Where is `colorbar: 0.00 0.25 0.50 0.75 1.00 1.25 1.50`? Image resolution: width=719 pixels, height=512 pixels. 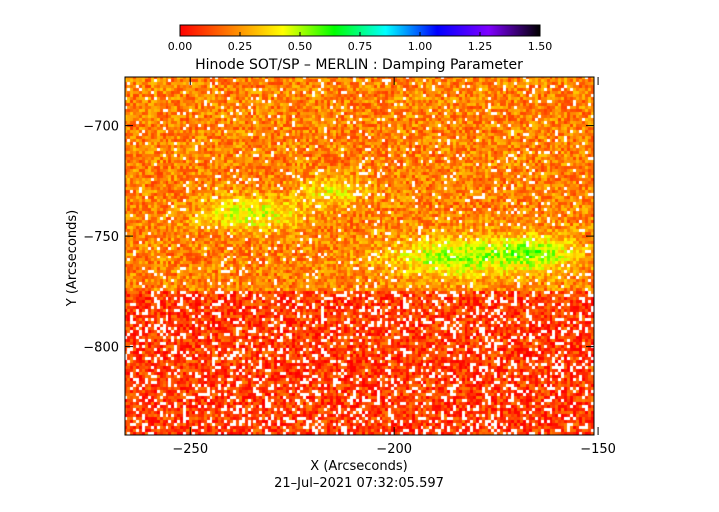 colorbar: 0.00 0.25 0.50 0.75 1.00 1.25 1.50 is located at coordinates (360, 38).